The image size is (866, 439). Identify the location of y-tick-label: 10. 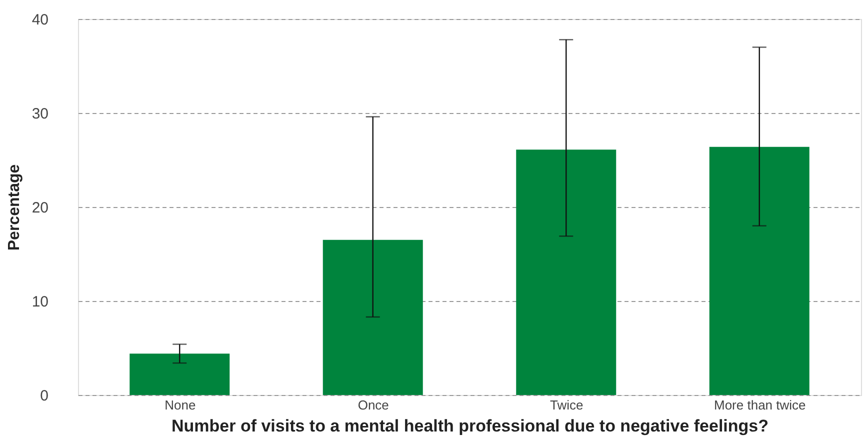
(40, 302).